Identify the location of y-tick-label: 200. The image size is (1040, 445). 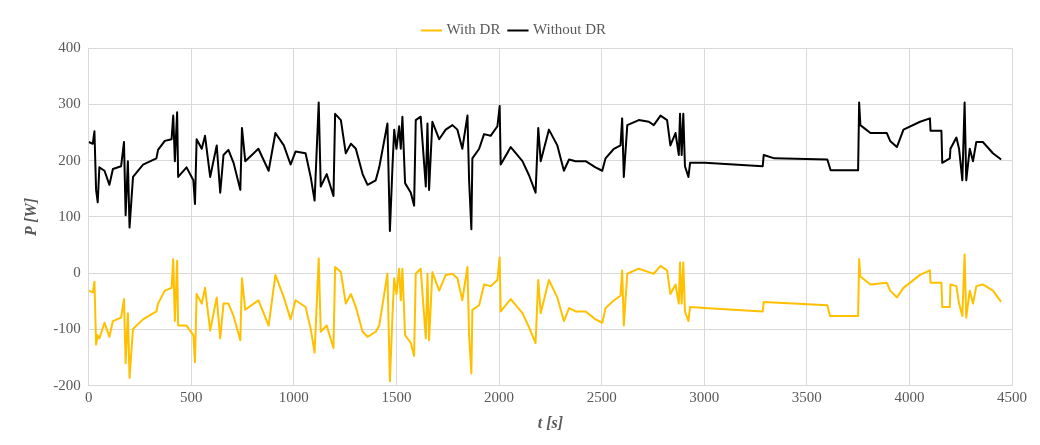
(69, 159).